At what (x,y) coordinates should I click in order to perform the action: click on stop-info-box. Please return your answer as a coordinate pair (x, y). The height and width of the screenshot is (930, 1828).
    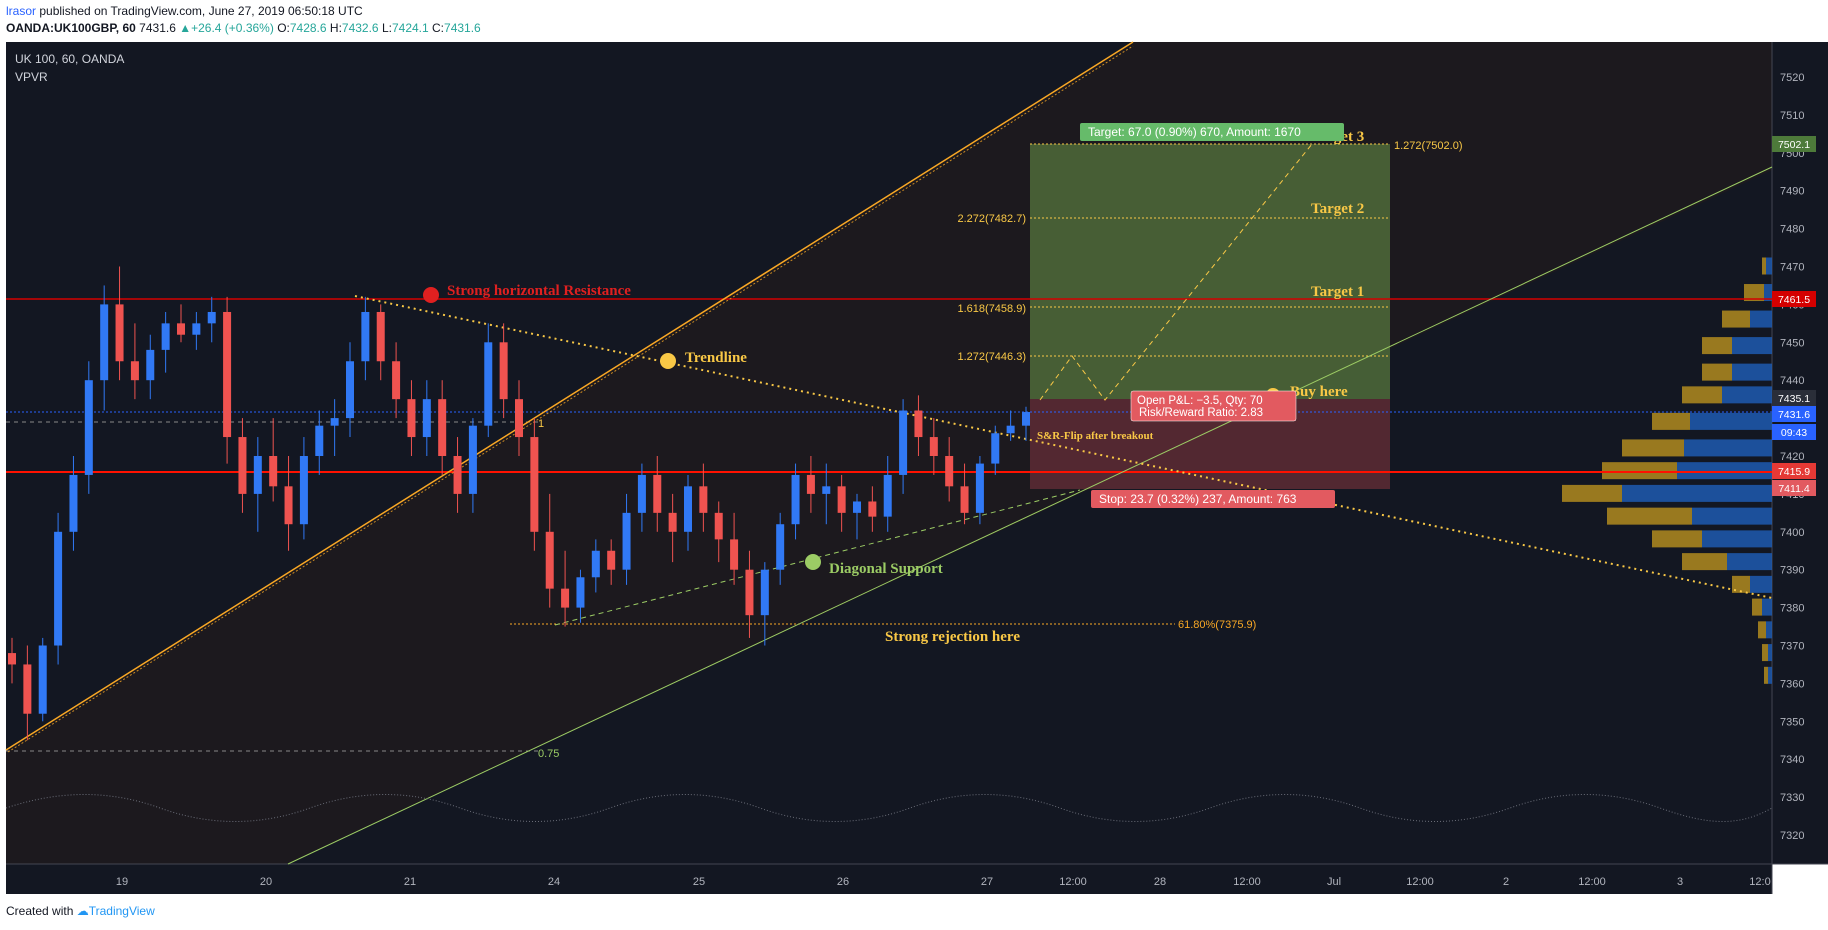
    Looking at the image, I should click on (1213, 499).